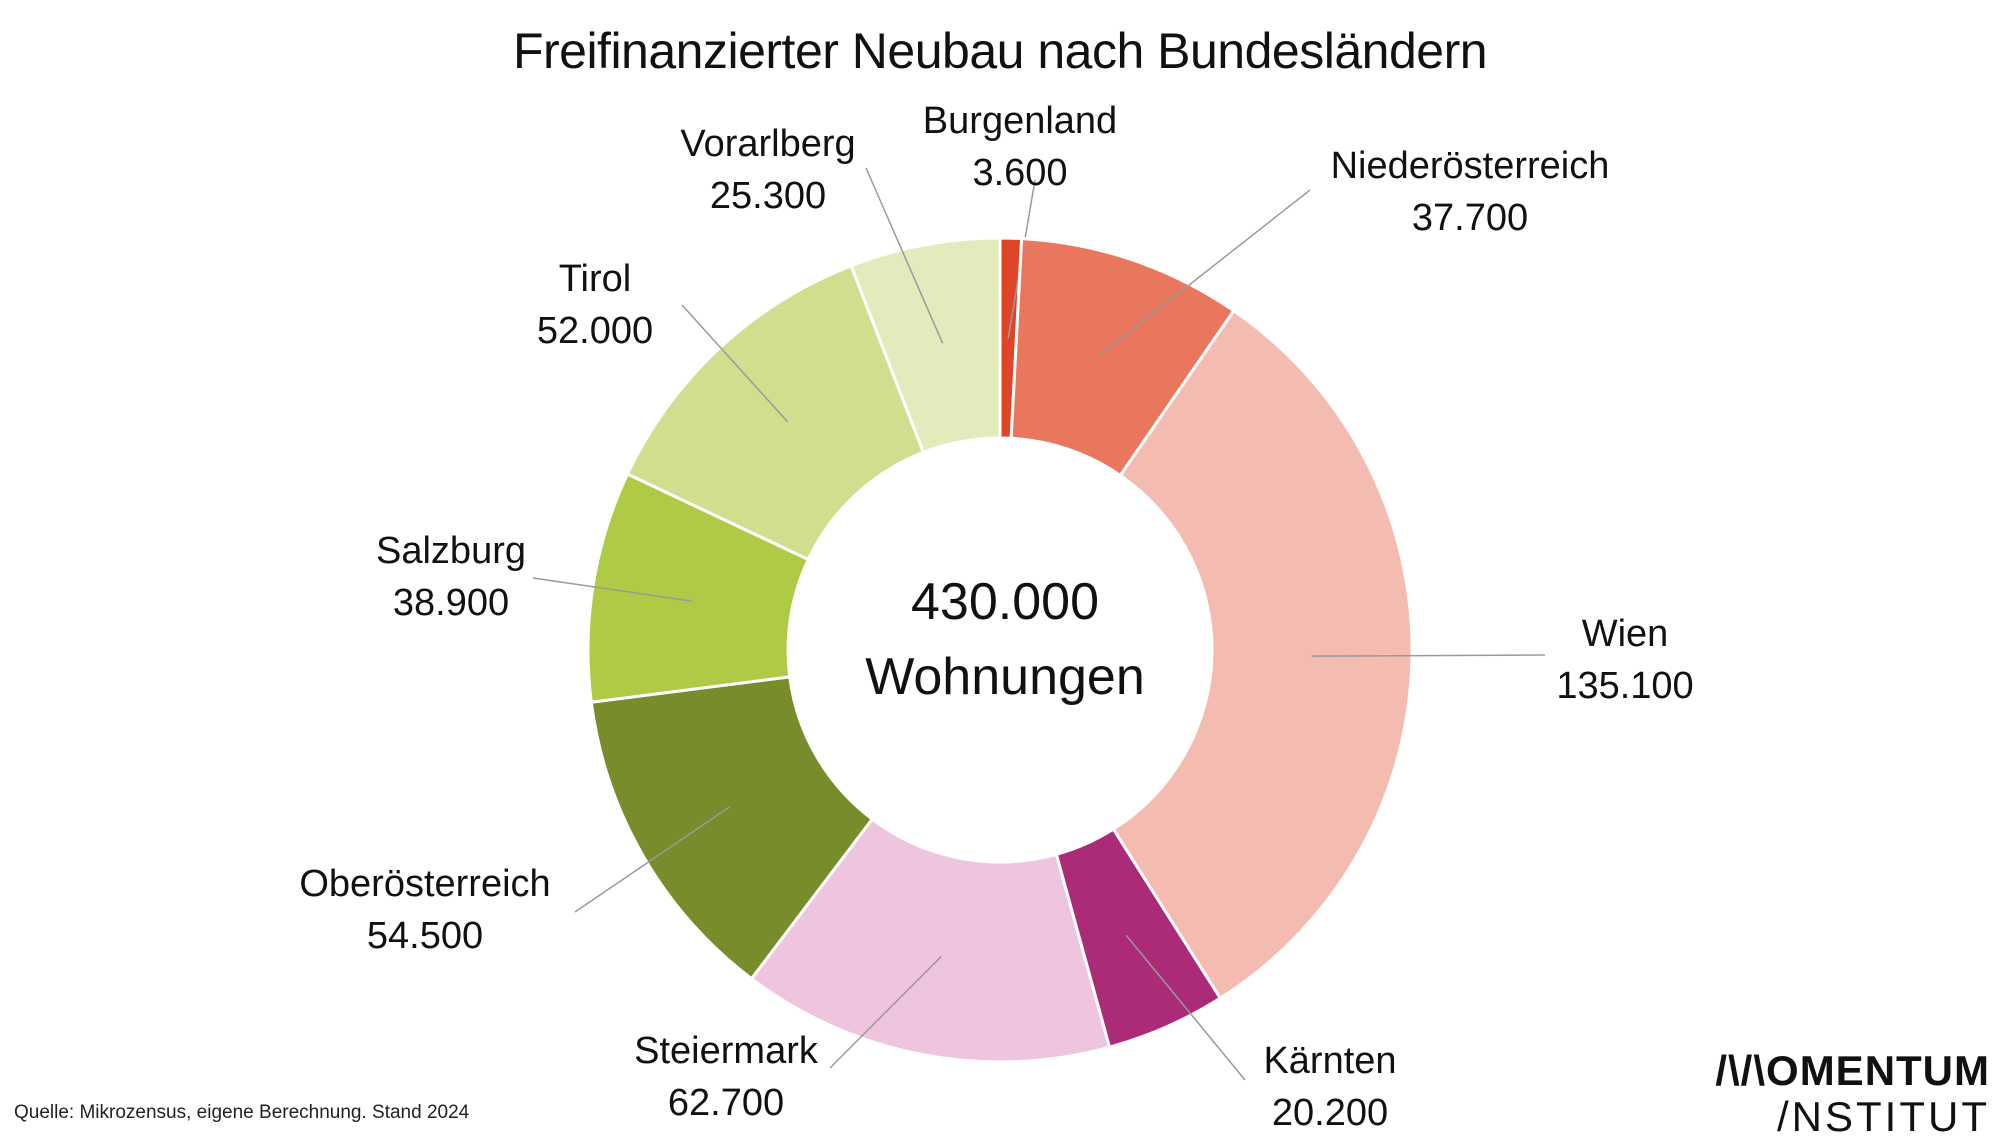 Image resolution: width=2000 pixels, height=1142 pixels. What do you see at coordinates (726, 1103) in the screenshot?
I see `slice-label-value: 62.700` at bounding box center [726, 1103].